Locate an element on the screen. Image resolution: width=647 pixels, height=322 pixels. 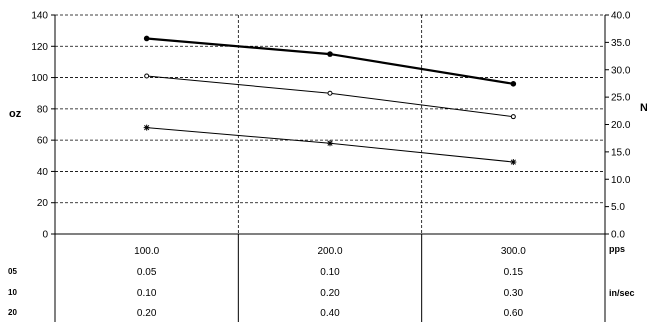
y-right-tick-label: 5.0 is located at coordinates (618, 207).